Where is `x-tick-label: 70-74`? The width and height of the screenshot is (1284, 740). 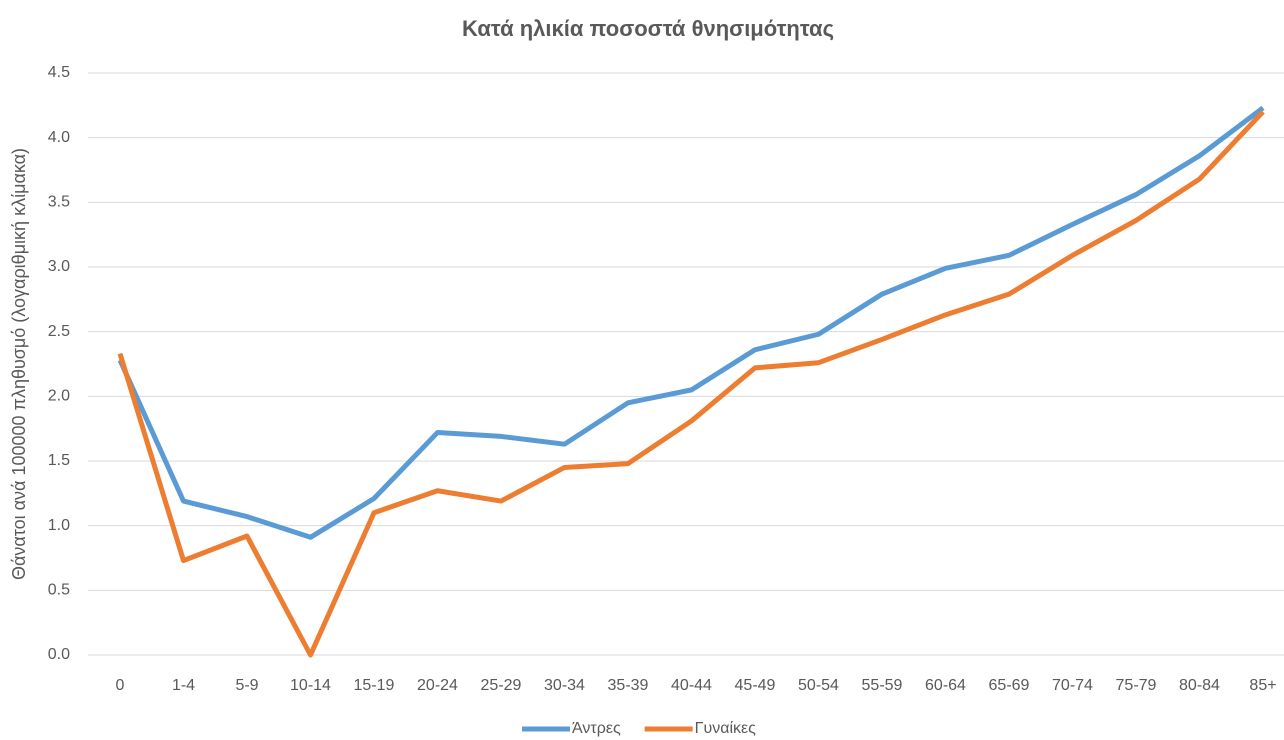
x-tick-label: 70-74 is located at coordinates (1072, 685).